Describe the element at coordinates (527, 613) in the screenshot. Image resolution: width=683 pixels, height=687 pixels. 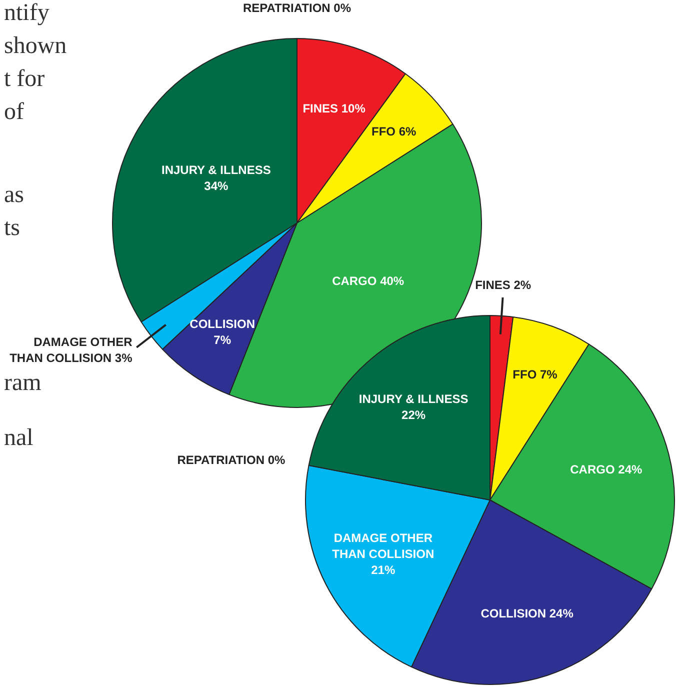
I see `slice-label: COLLISION 24%` at that location.